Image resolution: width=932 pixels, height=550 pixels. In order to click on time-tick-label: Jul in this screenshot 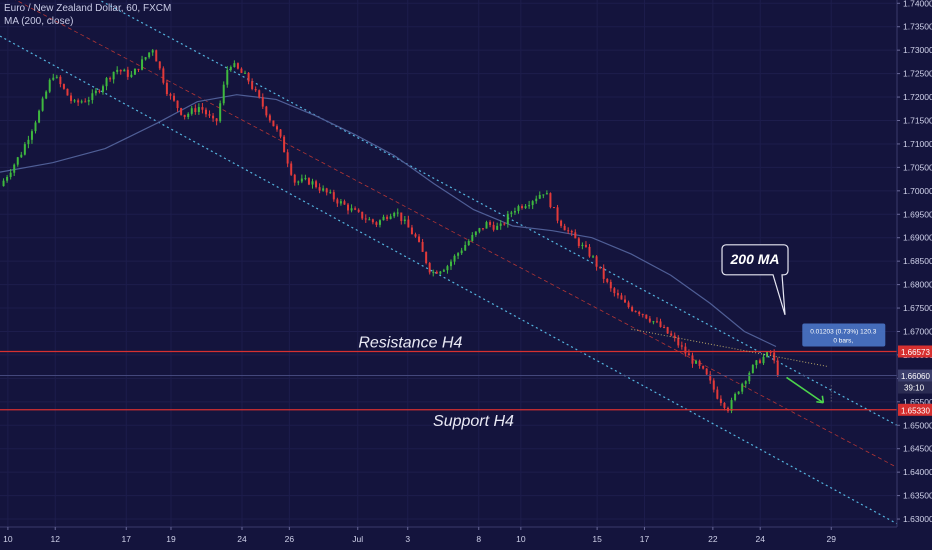, I will do `click(357, 539)`.